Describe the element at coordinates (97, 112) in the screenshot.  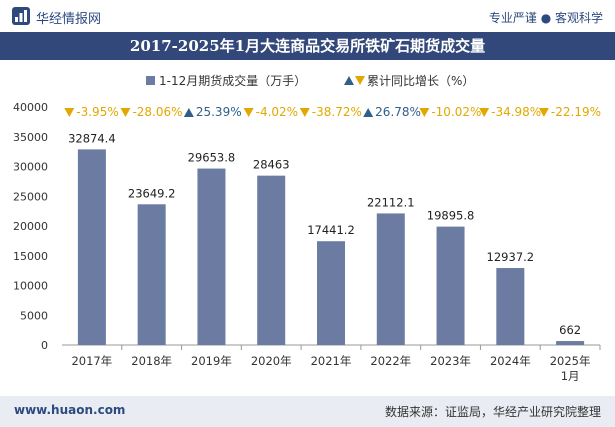
I see `growth-data-label: -3.95%` at that location.